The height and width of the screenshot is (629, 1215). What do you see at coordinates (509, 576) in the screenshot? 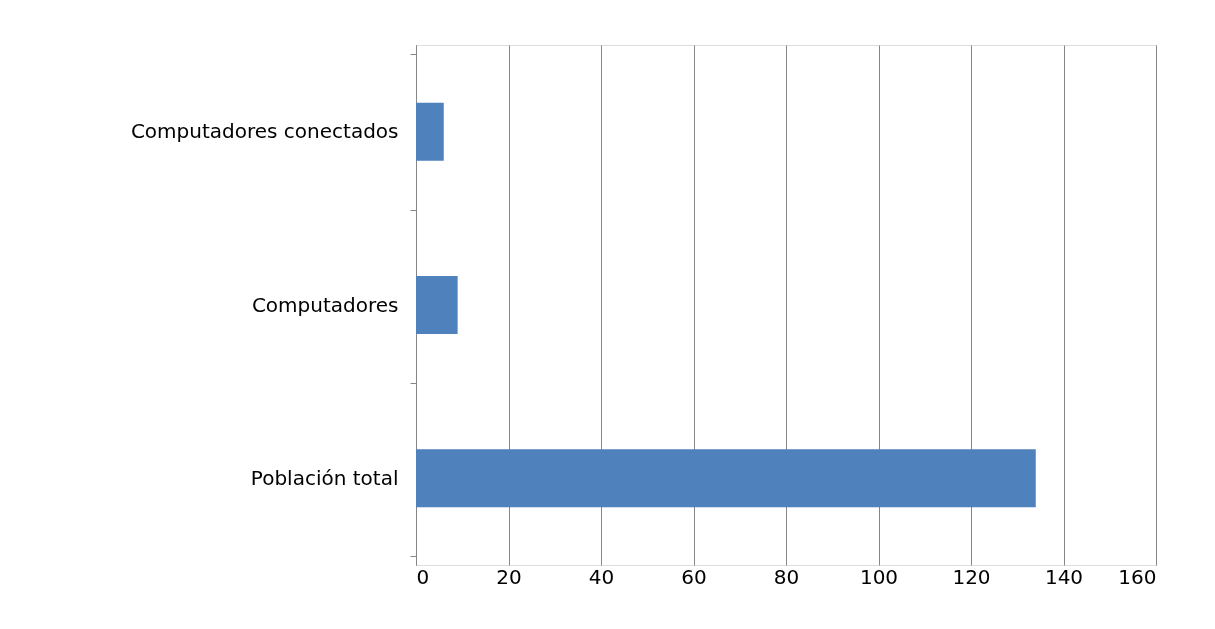
I see `x-tick-label: 20` at bounding box center [509, 576].